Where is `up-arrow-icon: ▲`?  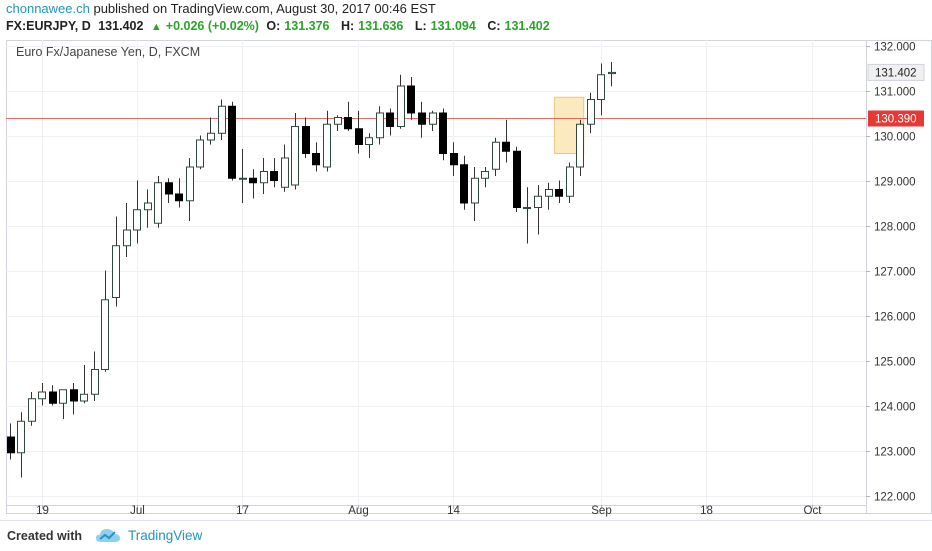
up-arrow-icon: ▲ is located at coordinates (156, 27).